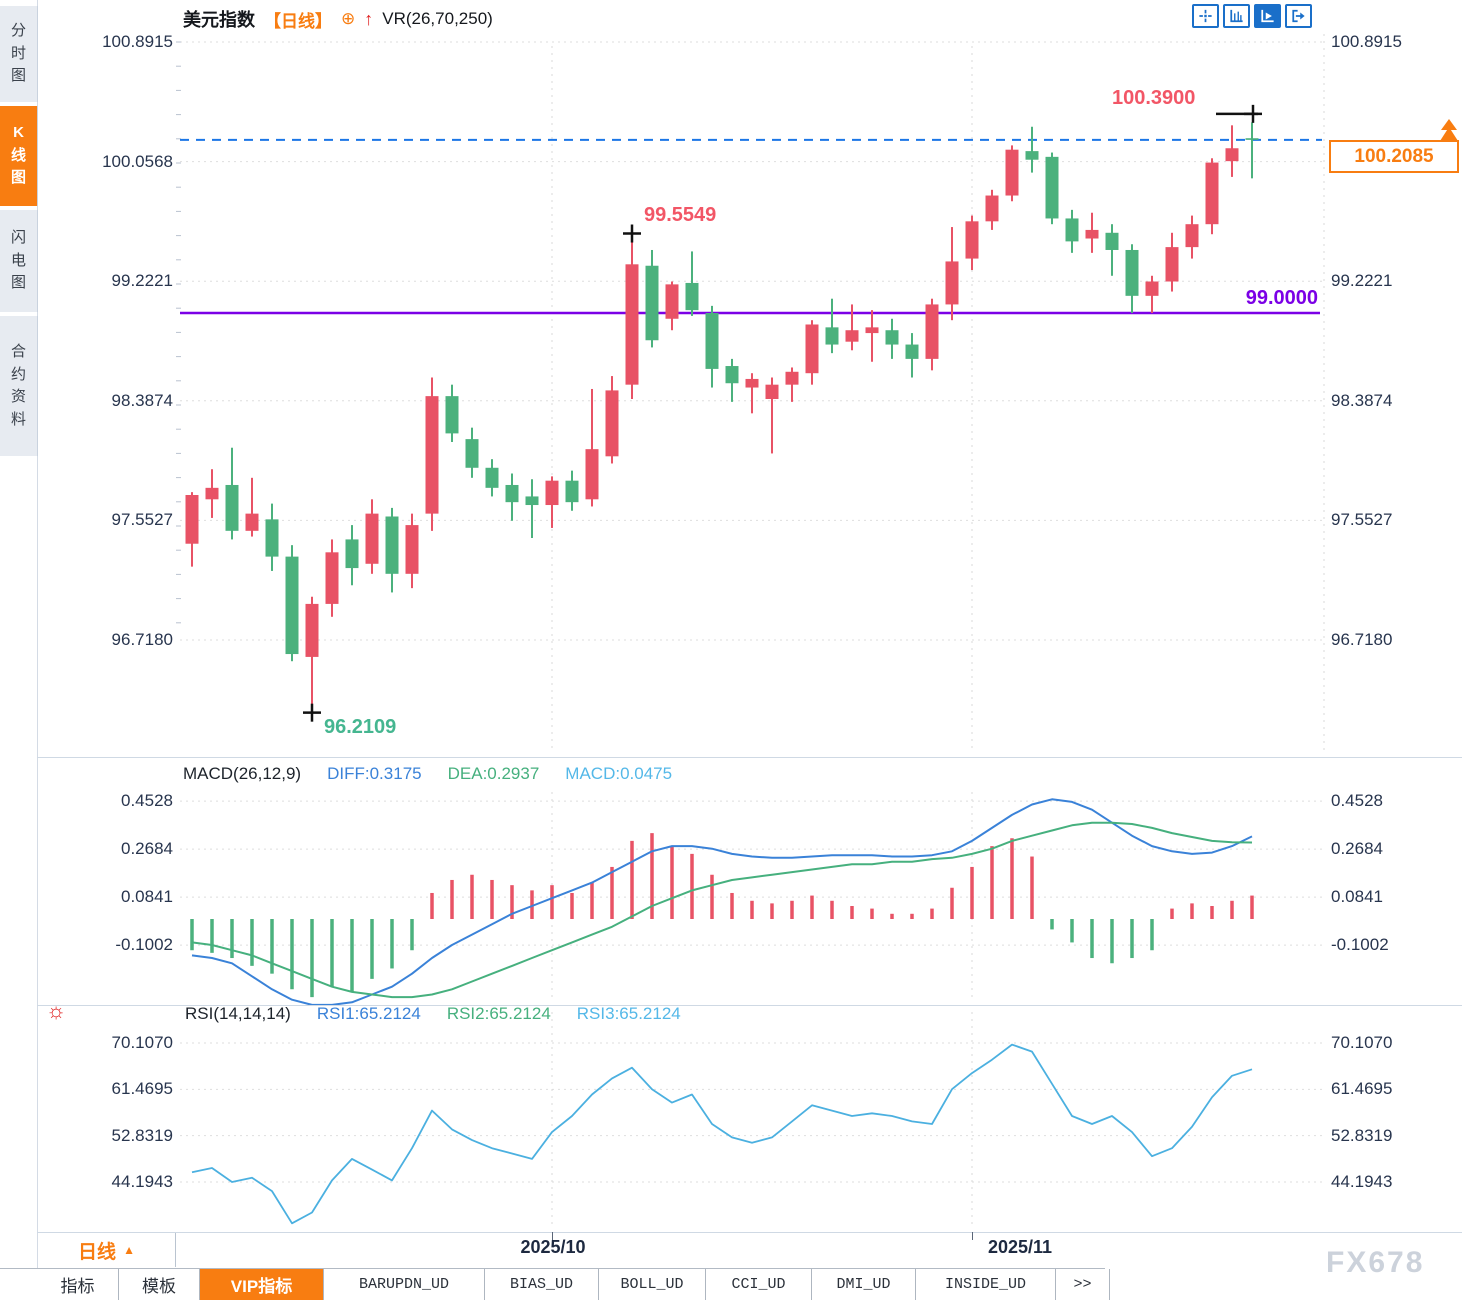 The image size is (1462, 1300). Describe the element at coordinates (348, 18) in the screenshot. I see `add-indicator-icon: ⊕` at that location.